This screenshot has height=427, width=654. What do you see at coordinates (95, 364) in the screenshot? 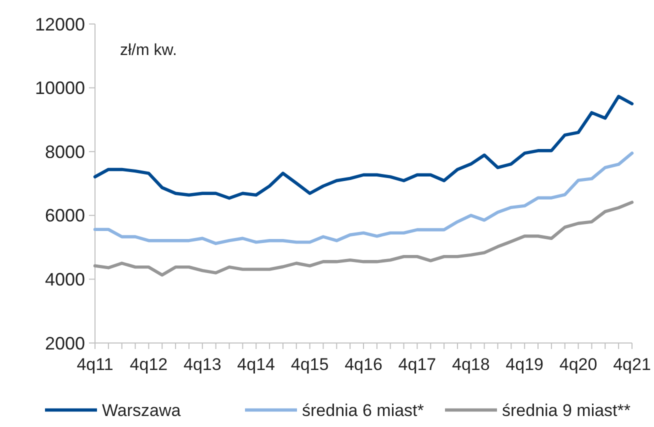
I see `x-tick-label: 4q11` at bounding box center [95, 364].